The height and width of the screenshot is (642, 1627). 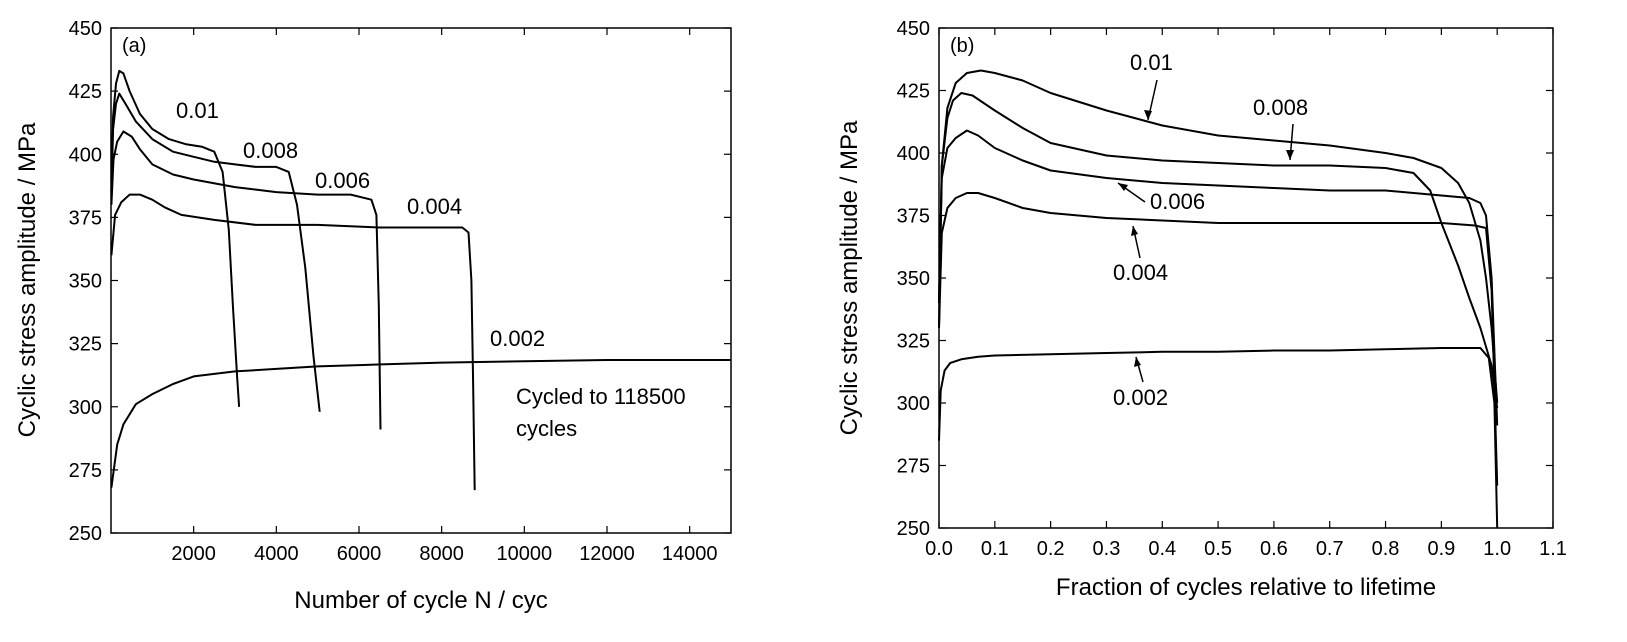 What do you see at coordinates (607, 554) in the screenshot?
I see `x-tick-label: 12000` at bounding box center [607, 554].